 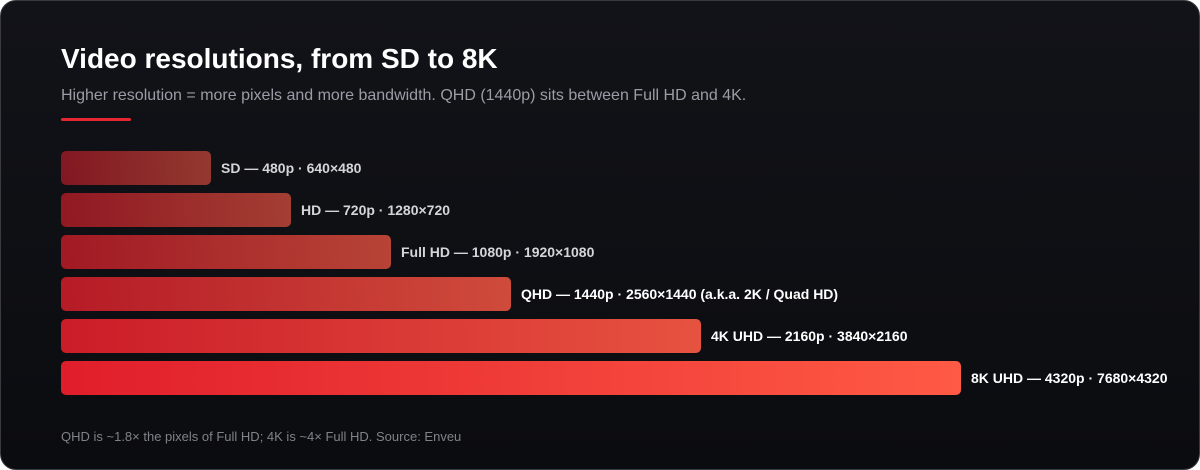 I want to click on bar-label: 8K UHD — 4320p · 7680×4320, so click(x=1069, y=378).